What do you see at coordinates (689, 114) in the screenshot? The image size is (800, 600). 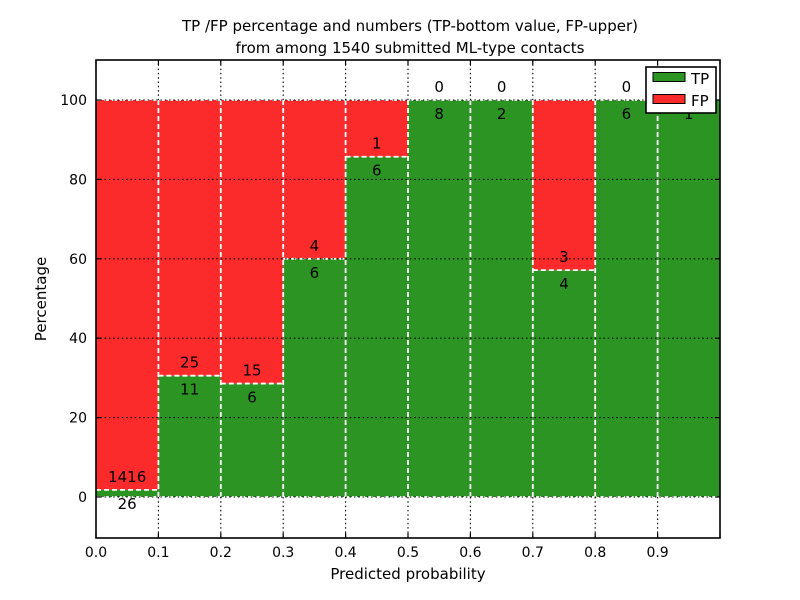 I see `tp-count-label: 1` at bounding box center [689, 114].